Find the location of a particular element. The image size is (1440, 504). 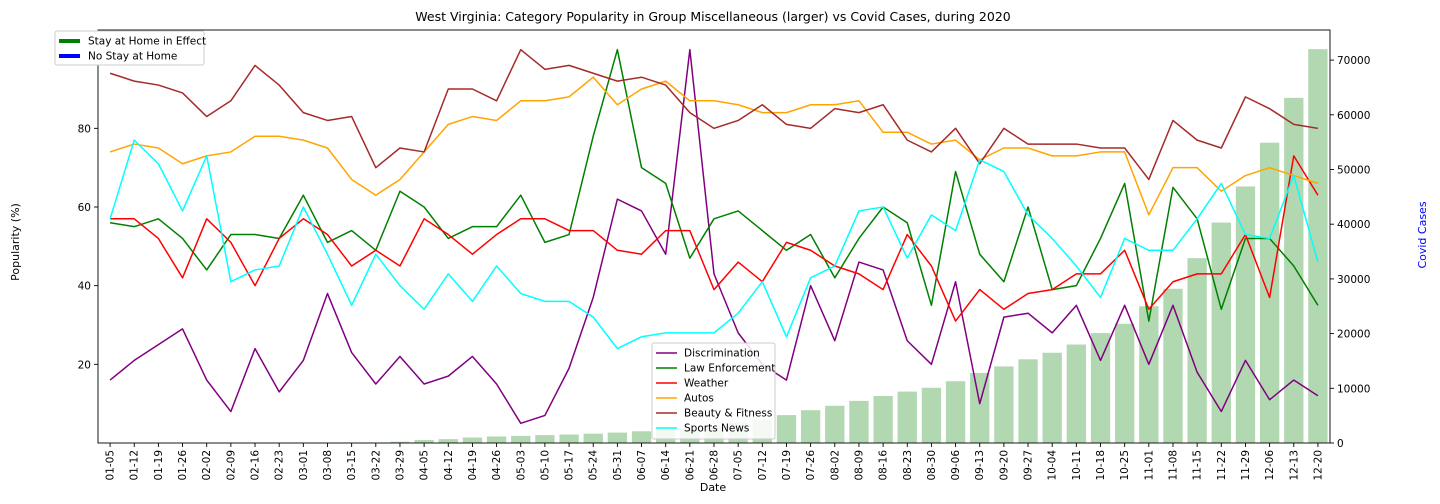

x-tick-label: 08-09 is located at coordinates (859, 465).